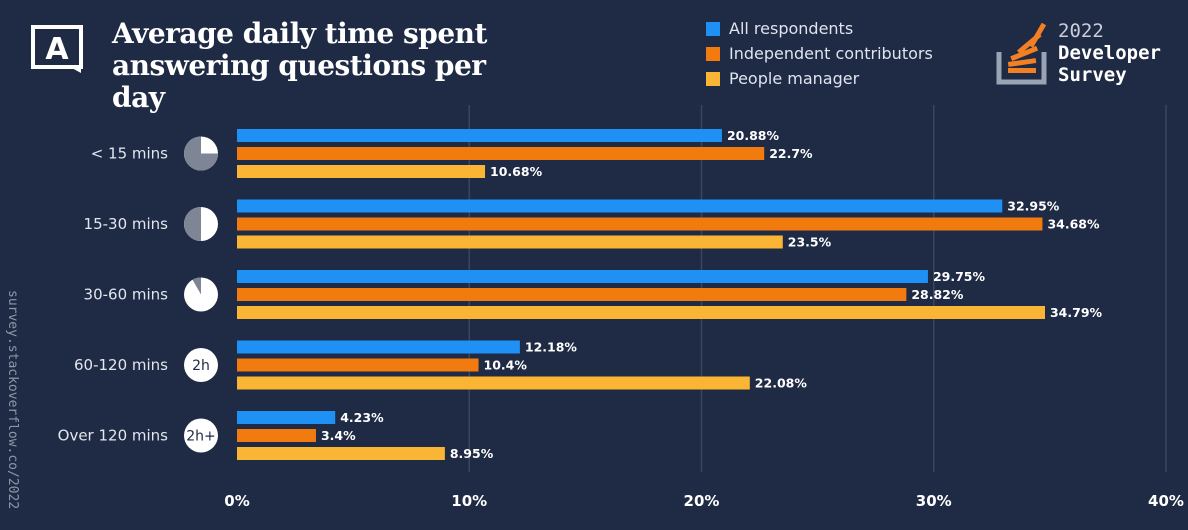 Image resolution: width=1188 pixels, height=530 pixels. What do you see at coordinates (791, 28) in the screenshot?
I see `legend-label: All respondents` at bounding box center [791, 28].